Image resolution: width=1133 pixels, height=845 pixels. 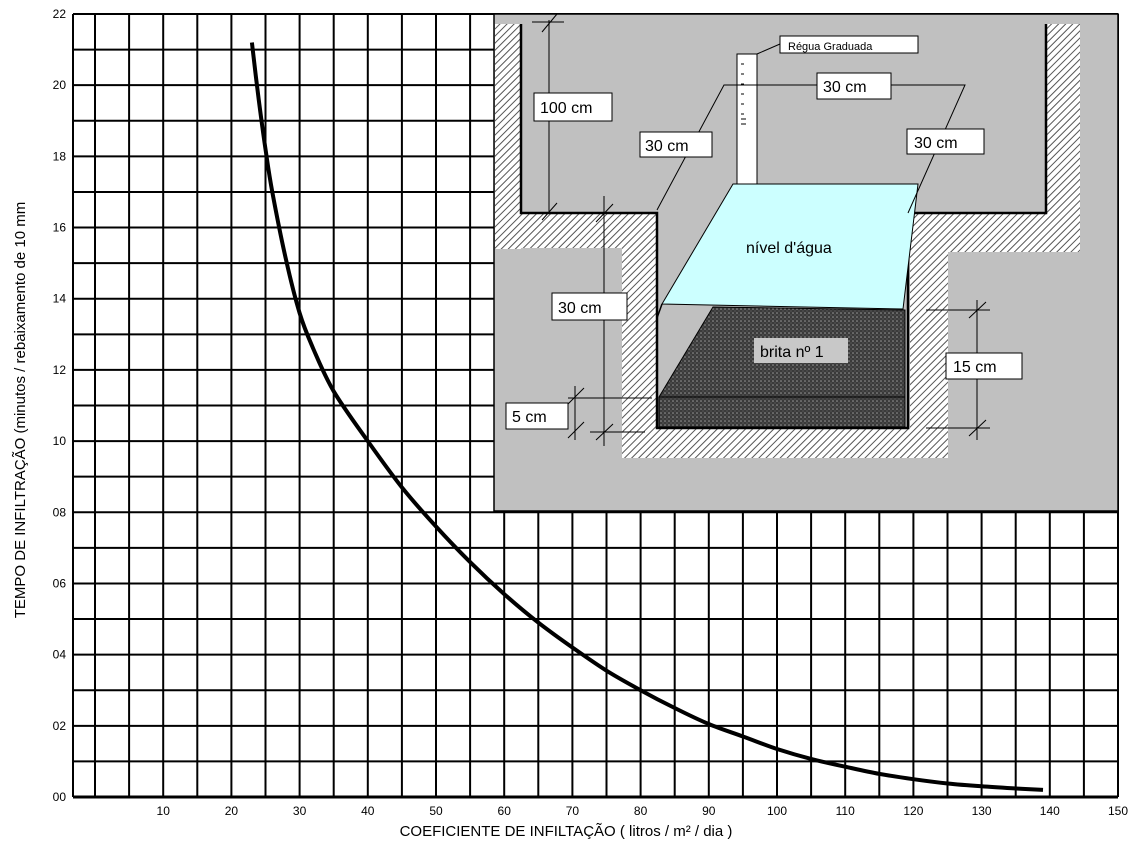 I want to click on dim-30-top-box, so click(x=854, y=86).